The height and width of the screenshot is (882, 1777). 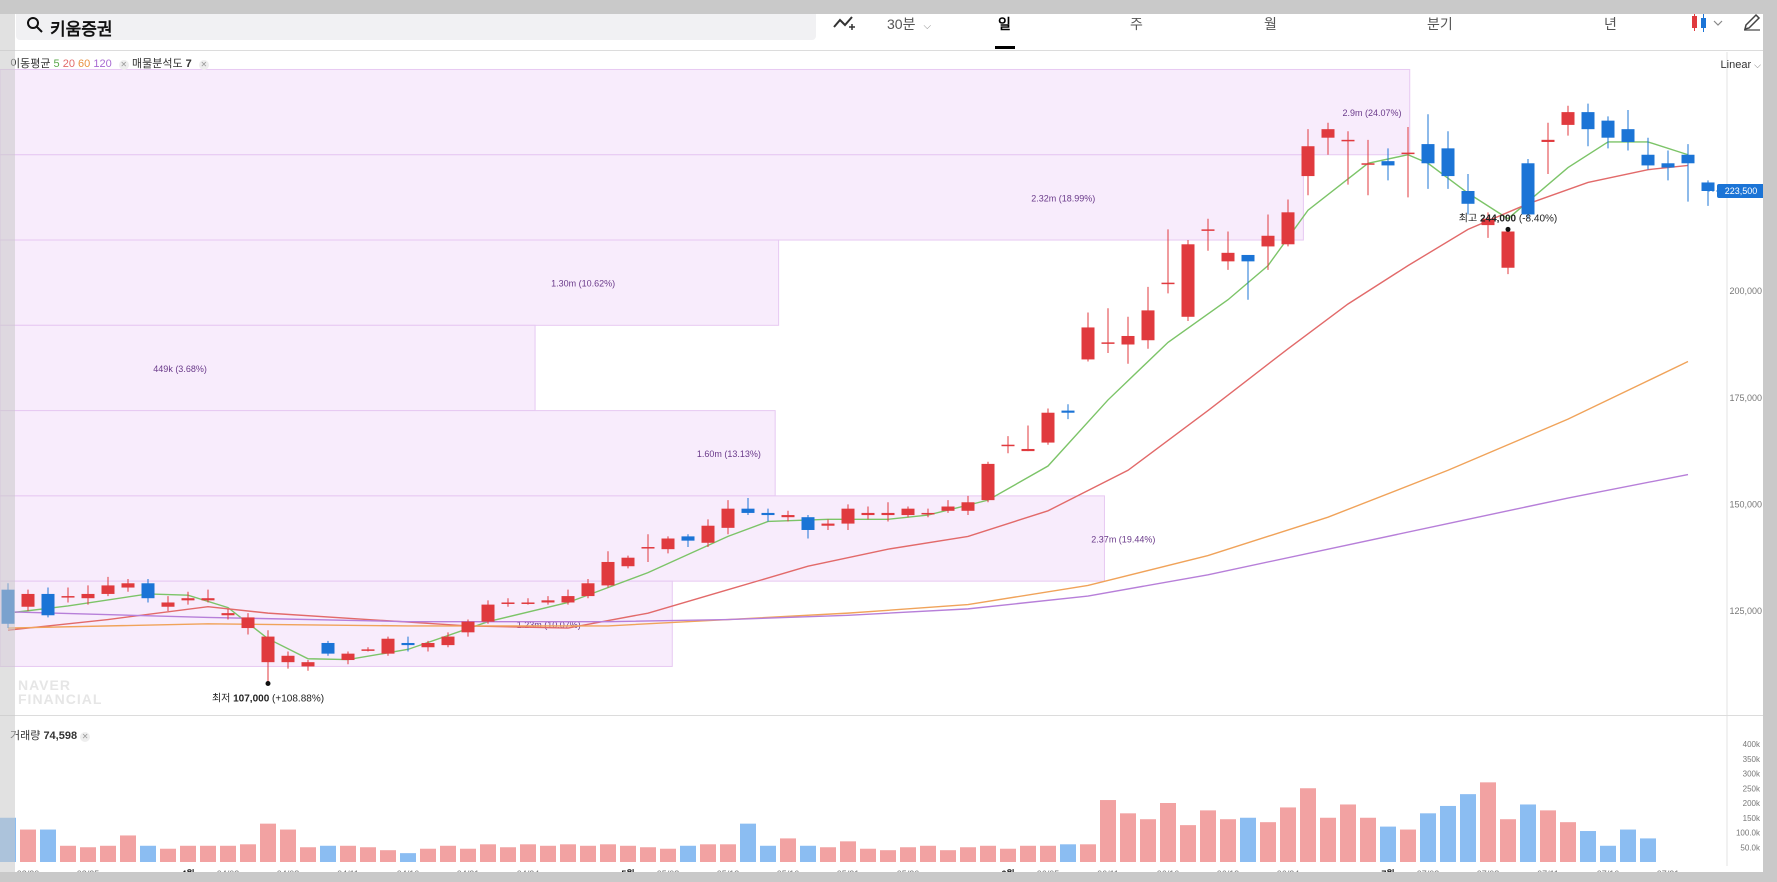 I want to click on pencil-icon, so click(x=1752, y=22).